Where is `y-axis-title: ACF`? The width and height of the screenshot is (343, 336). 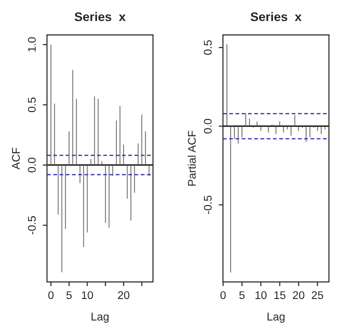
y-axis-title: ACF is located at coordinates (16, 159).